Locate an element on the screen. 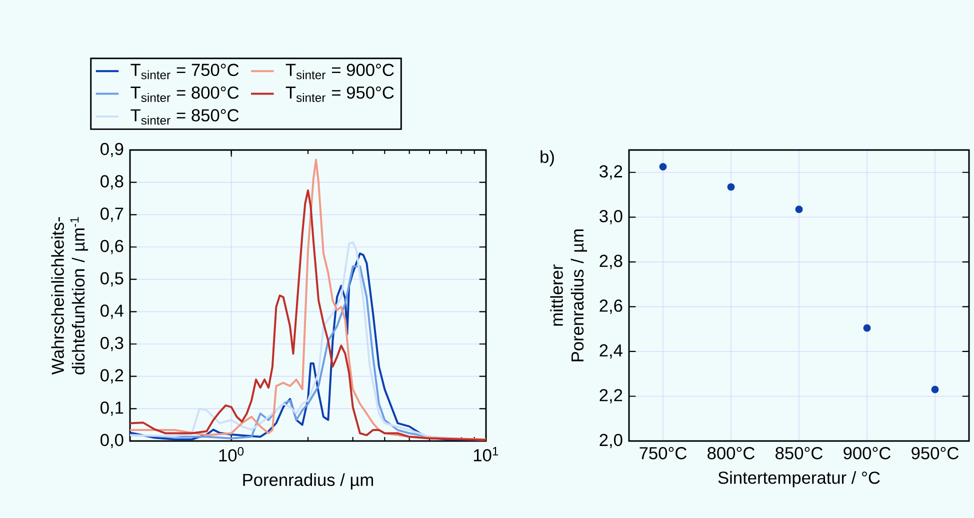  y-tick-label: 0,7 is located at coordinates (112, 215).